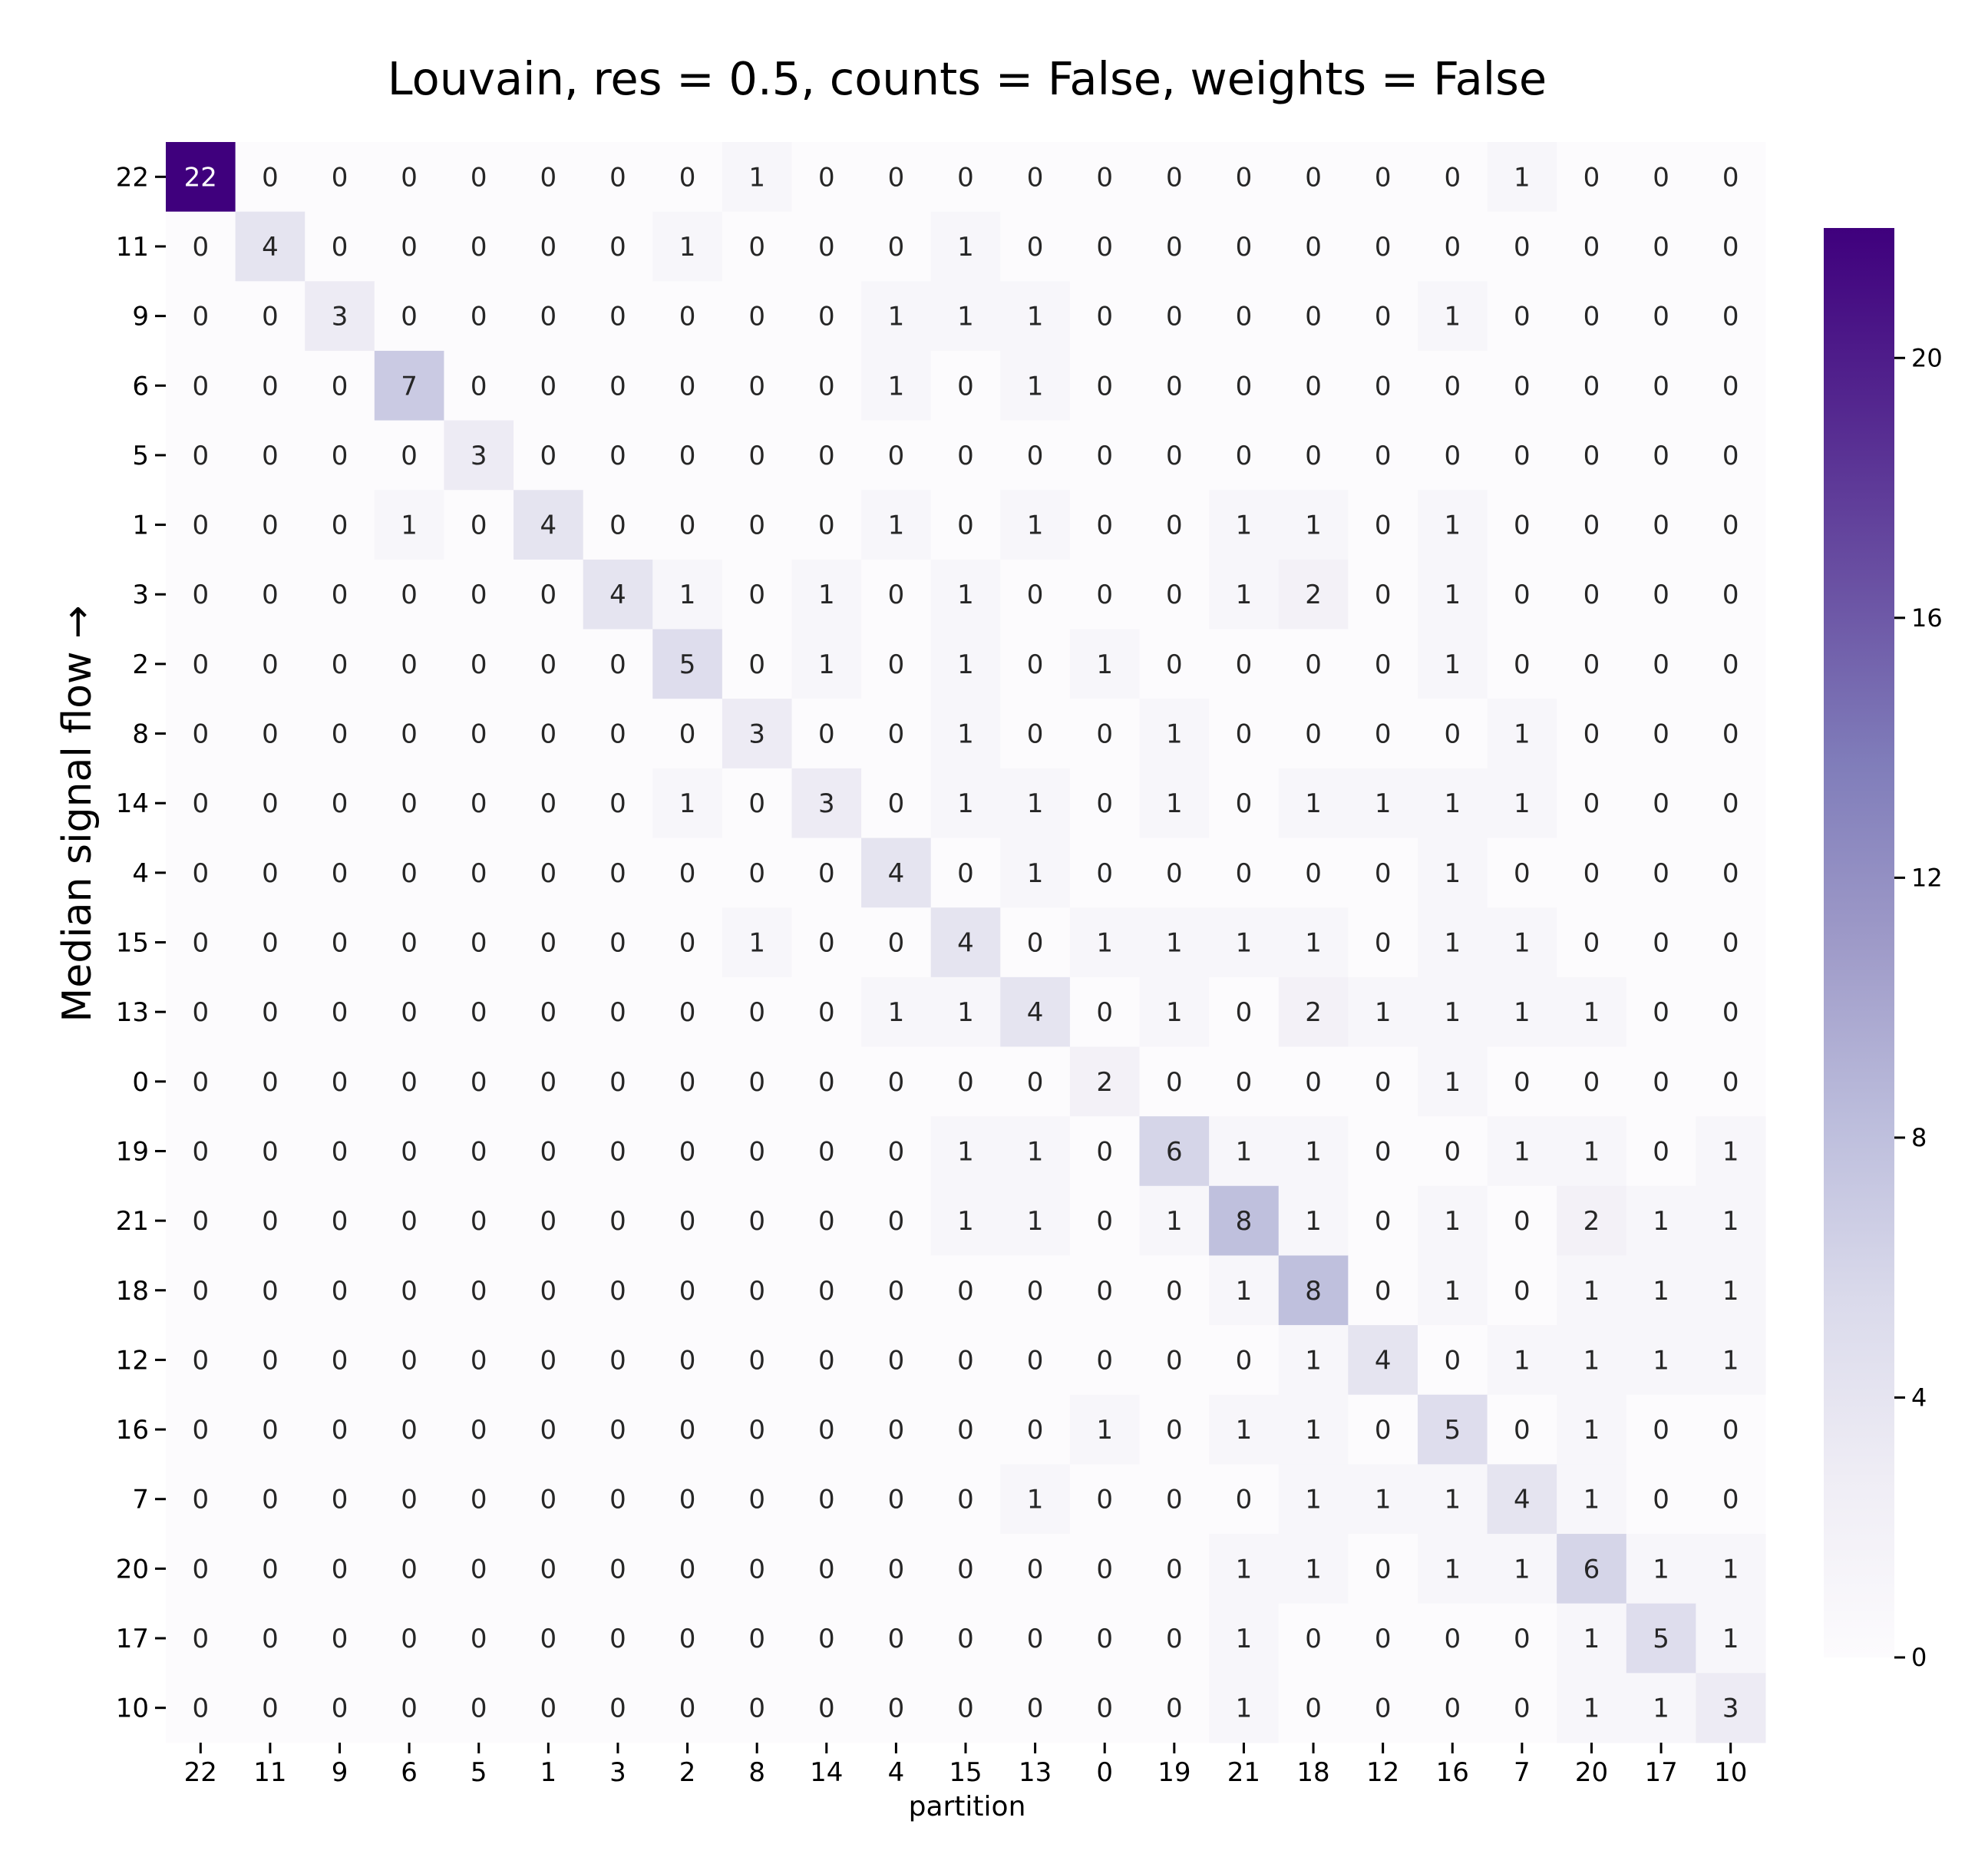  Describe the element at coordinates (140, 1082) in the screenshot. I see `y-tick-label: 0` at that location.